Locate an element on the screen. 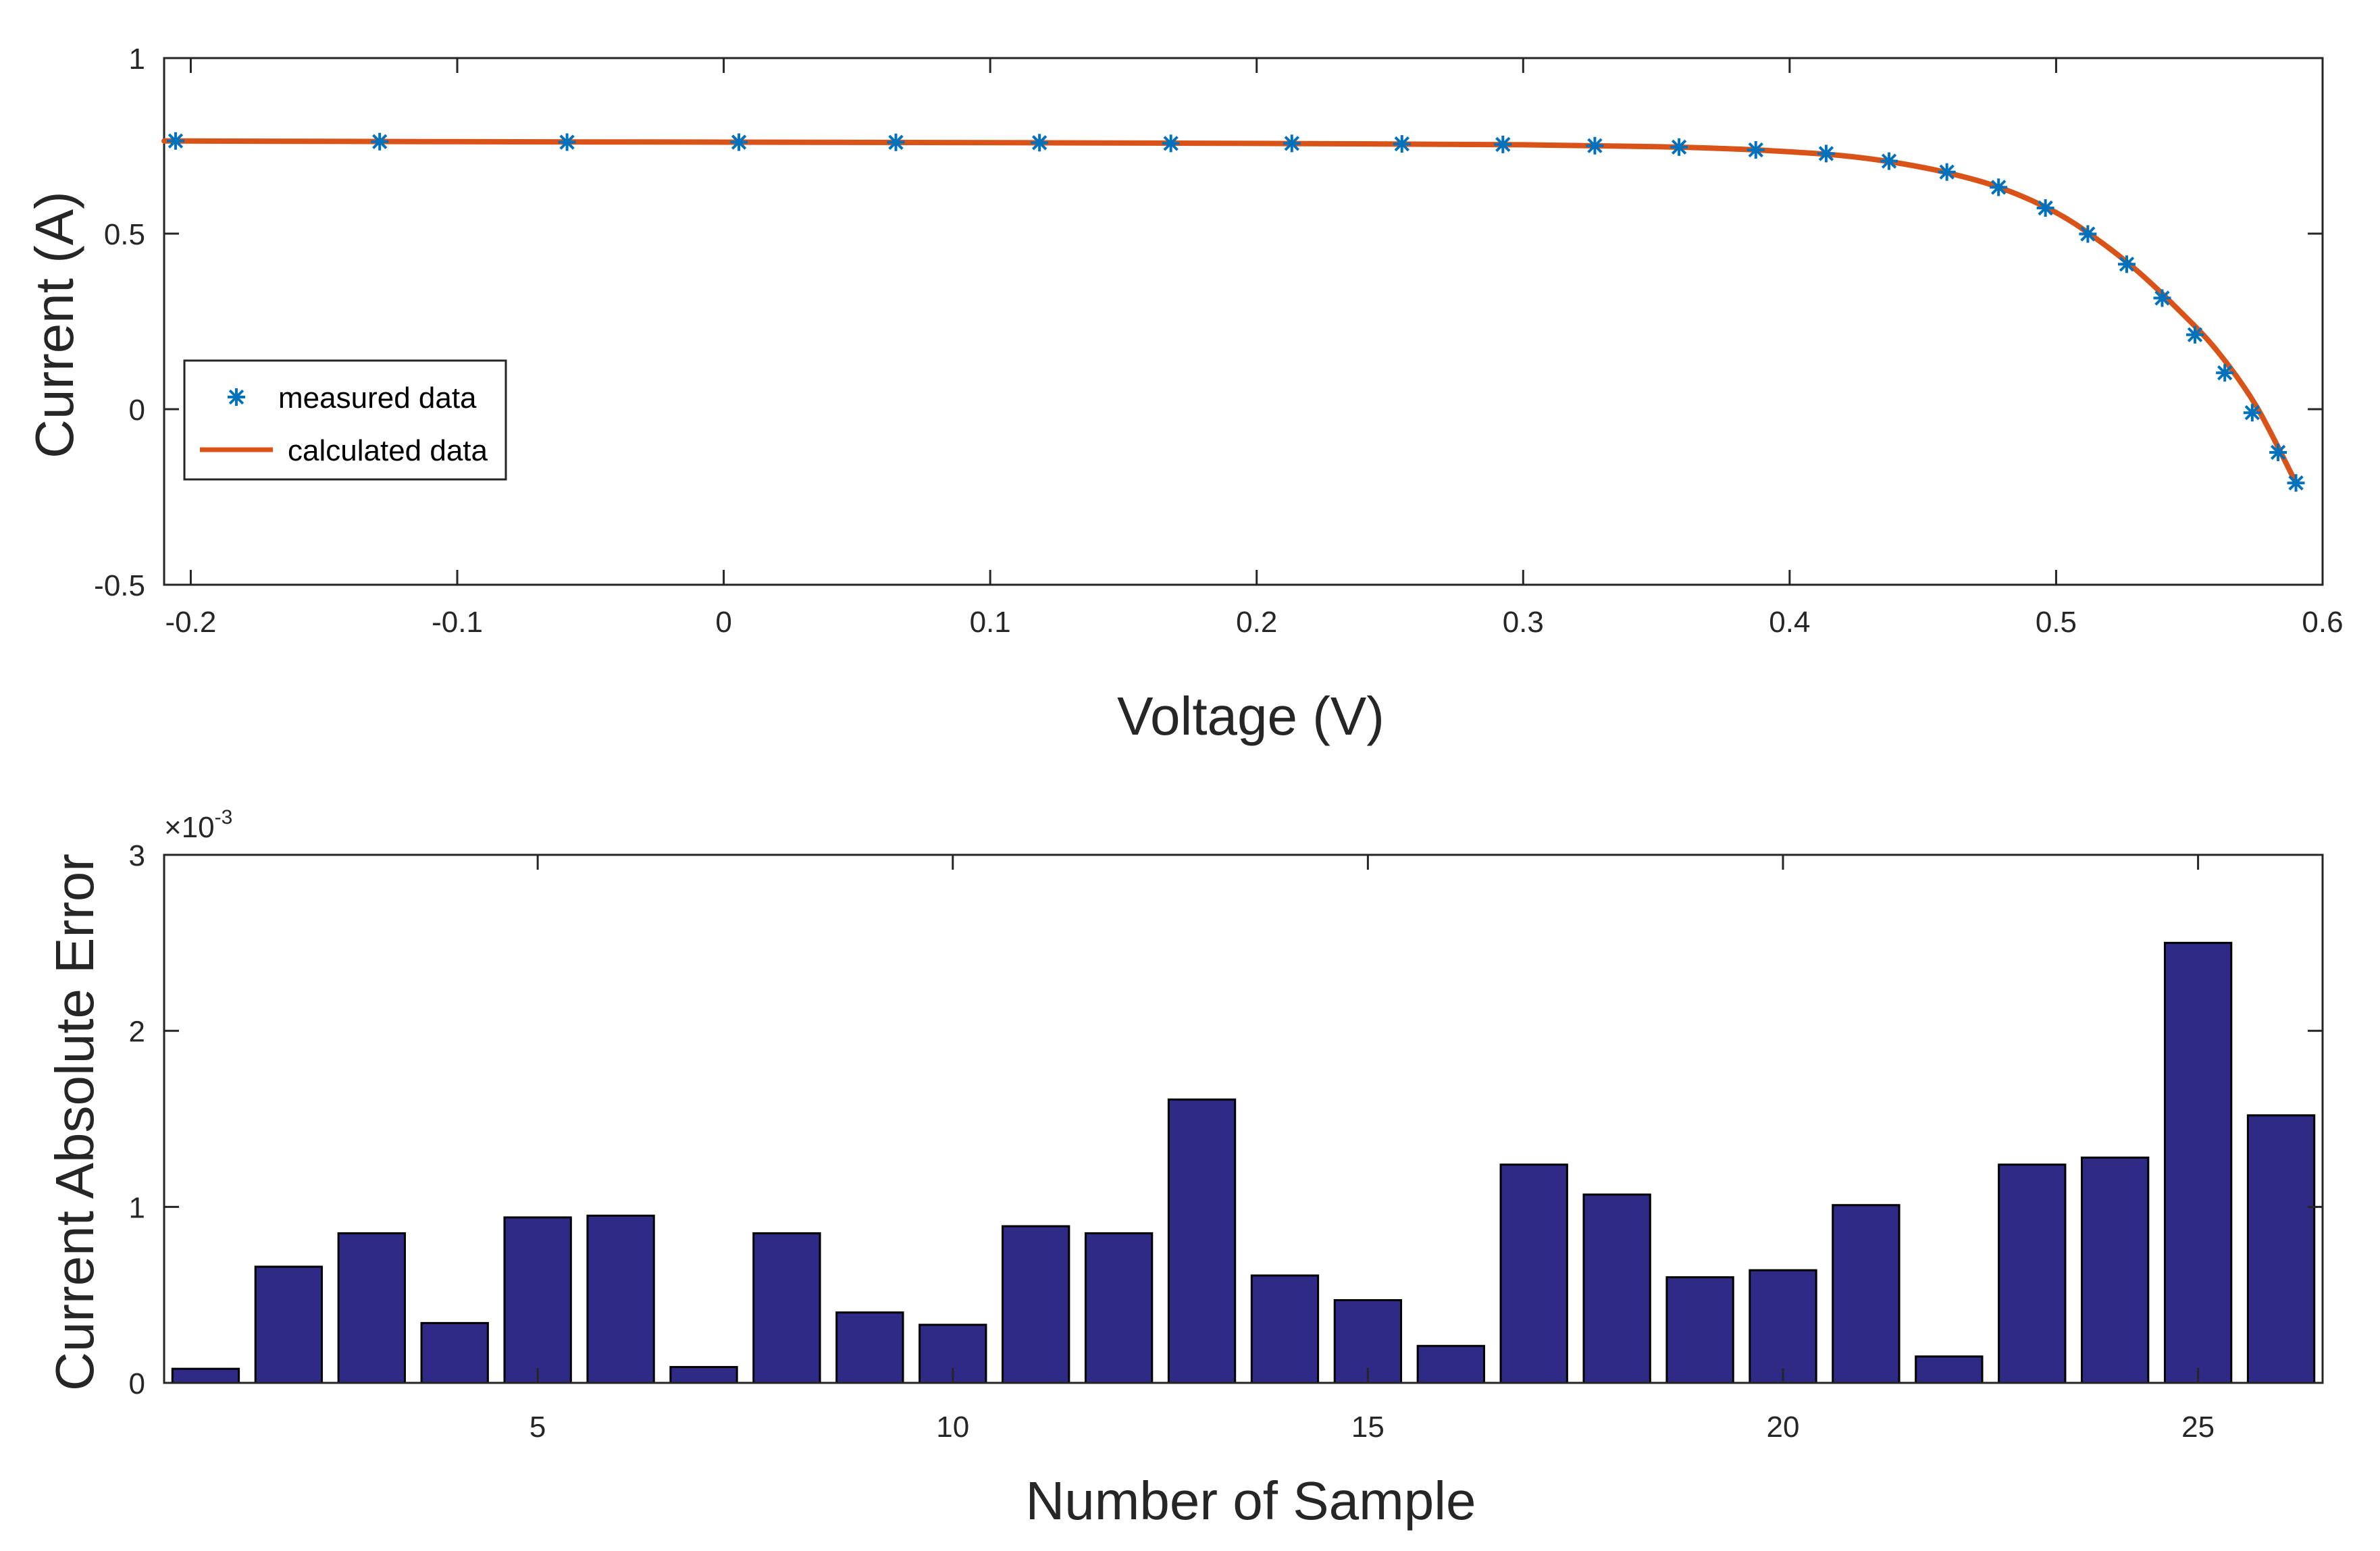 This screenshot has width=2380, height=1551. bottom-y-tick-label: 3 is located at coordinates (137, 855).